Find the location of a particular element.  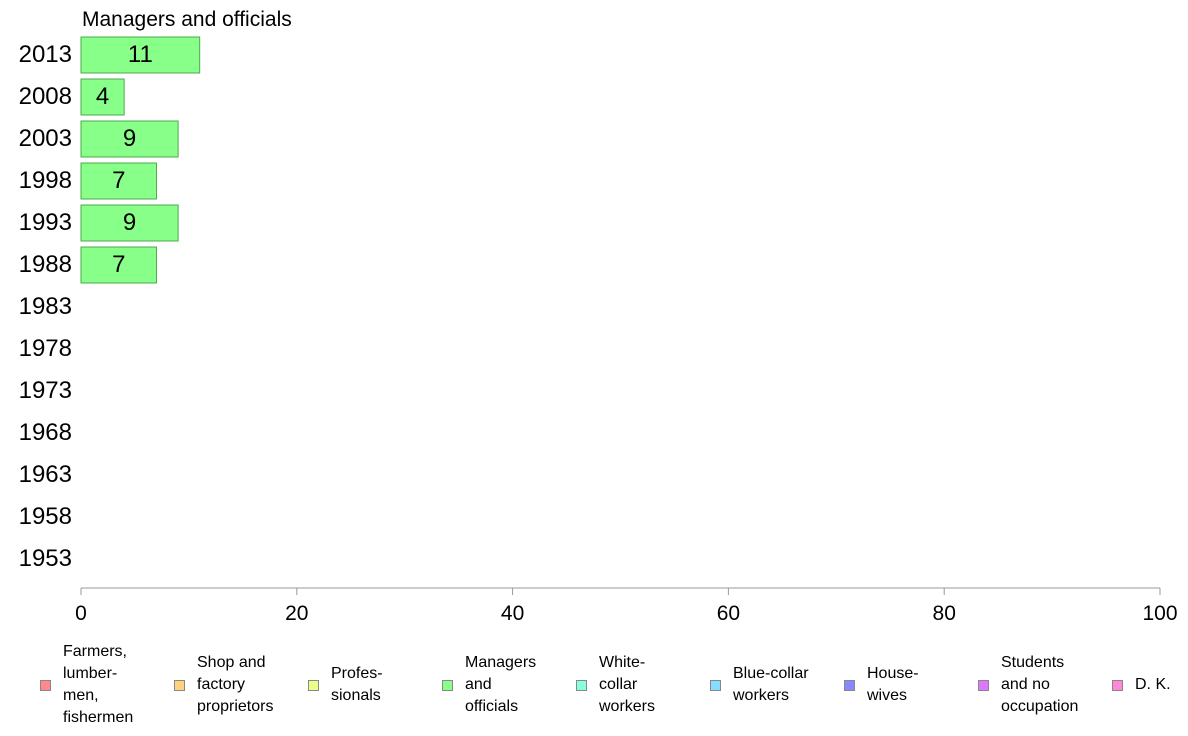

y-tick-label: 1988 is located at coordinates (45, 264).